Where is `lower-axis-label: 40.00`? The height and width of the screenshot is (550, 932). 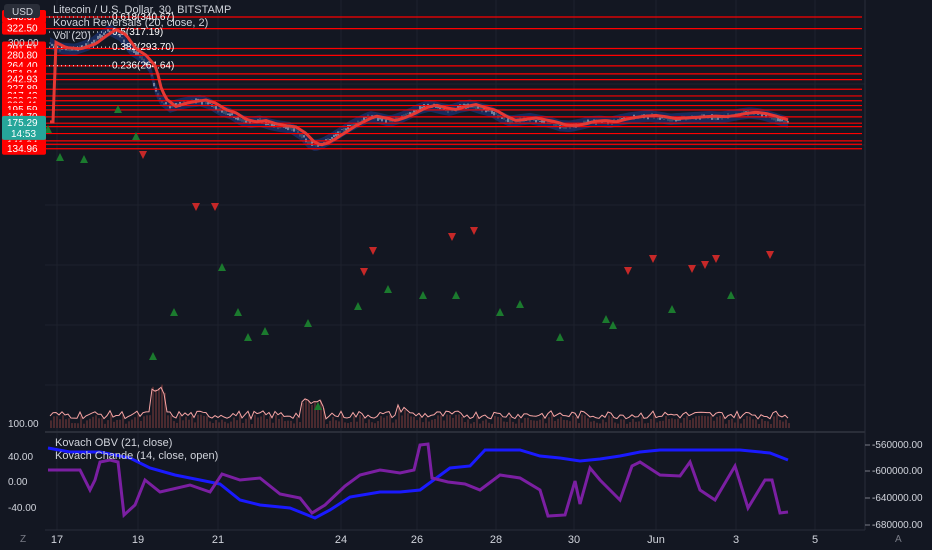 lower-axis-label: 40.00 is located at coordinates (20, 457).